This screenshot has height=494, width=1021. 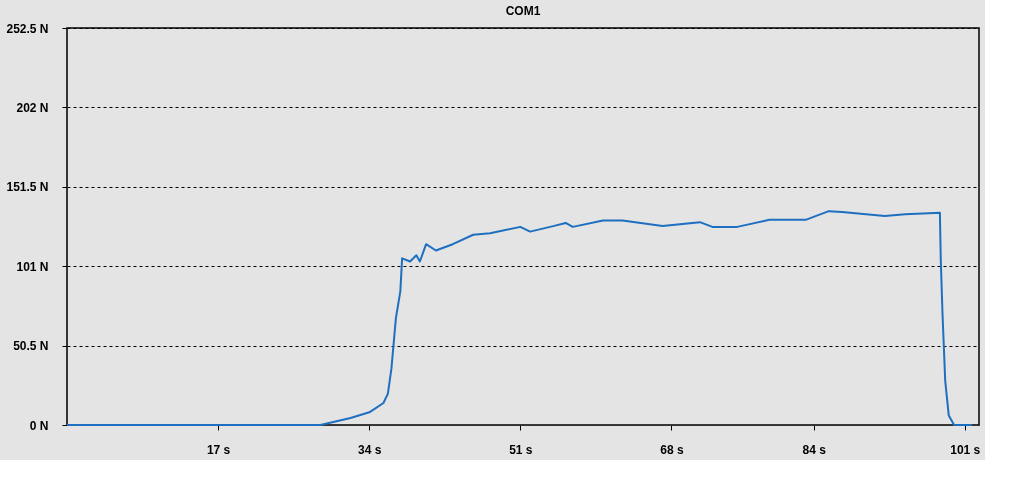 What do you see at coordinates (39, 425) in the screenshot?
I see `y-tick-label: 0 N` at bounding box center [39, 425].